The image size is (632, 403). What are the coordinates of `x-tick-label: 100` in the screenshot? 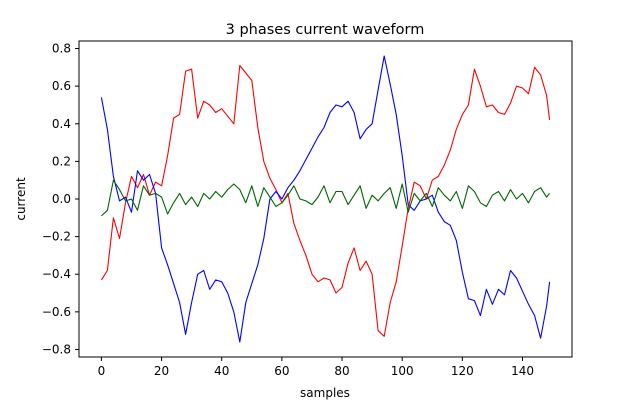 It's located at (402, 371).